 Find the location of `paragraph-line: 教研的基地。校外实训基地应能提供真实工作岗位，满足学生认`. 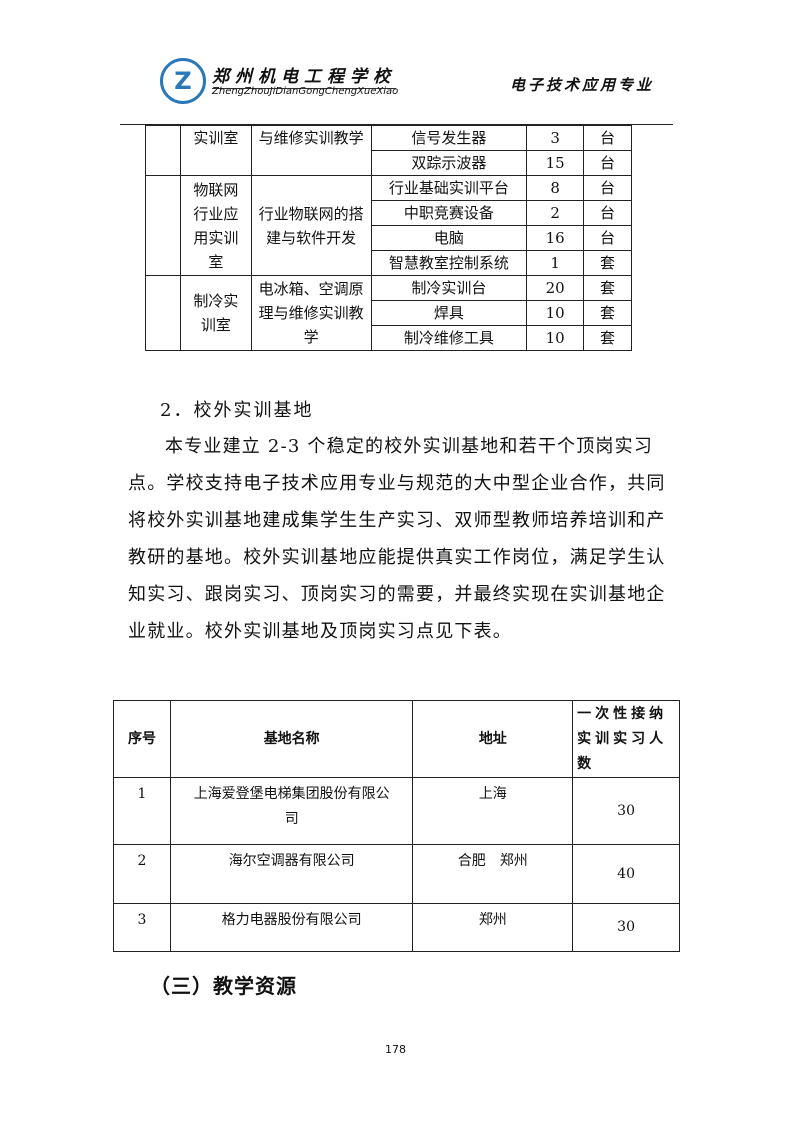

paragraph-line: 教研的基地。校外实训基地应能提供真实工作岗位，满足学生认 is located at coordinates (397, 557).